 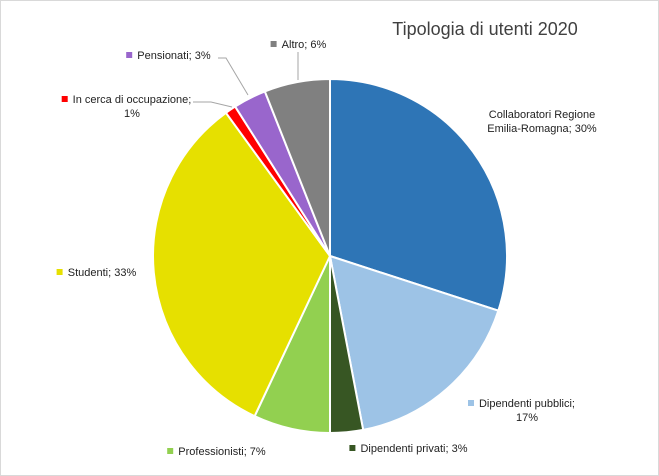 What do you see at coordinates (233, 76) in the screenshot?
I see `leader-line-pensionati` at bounding box center [233, 76].